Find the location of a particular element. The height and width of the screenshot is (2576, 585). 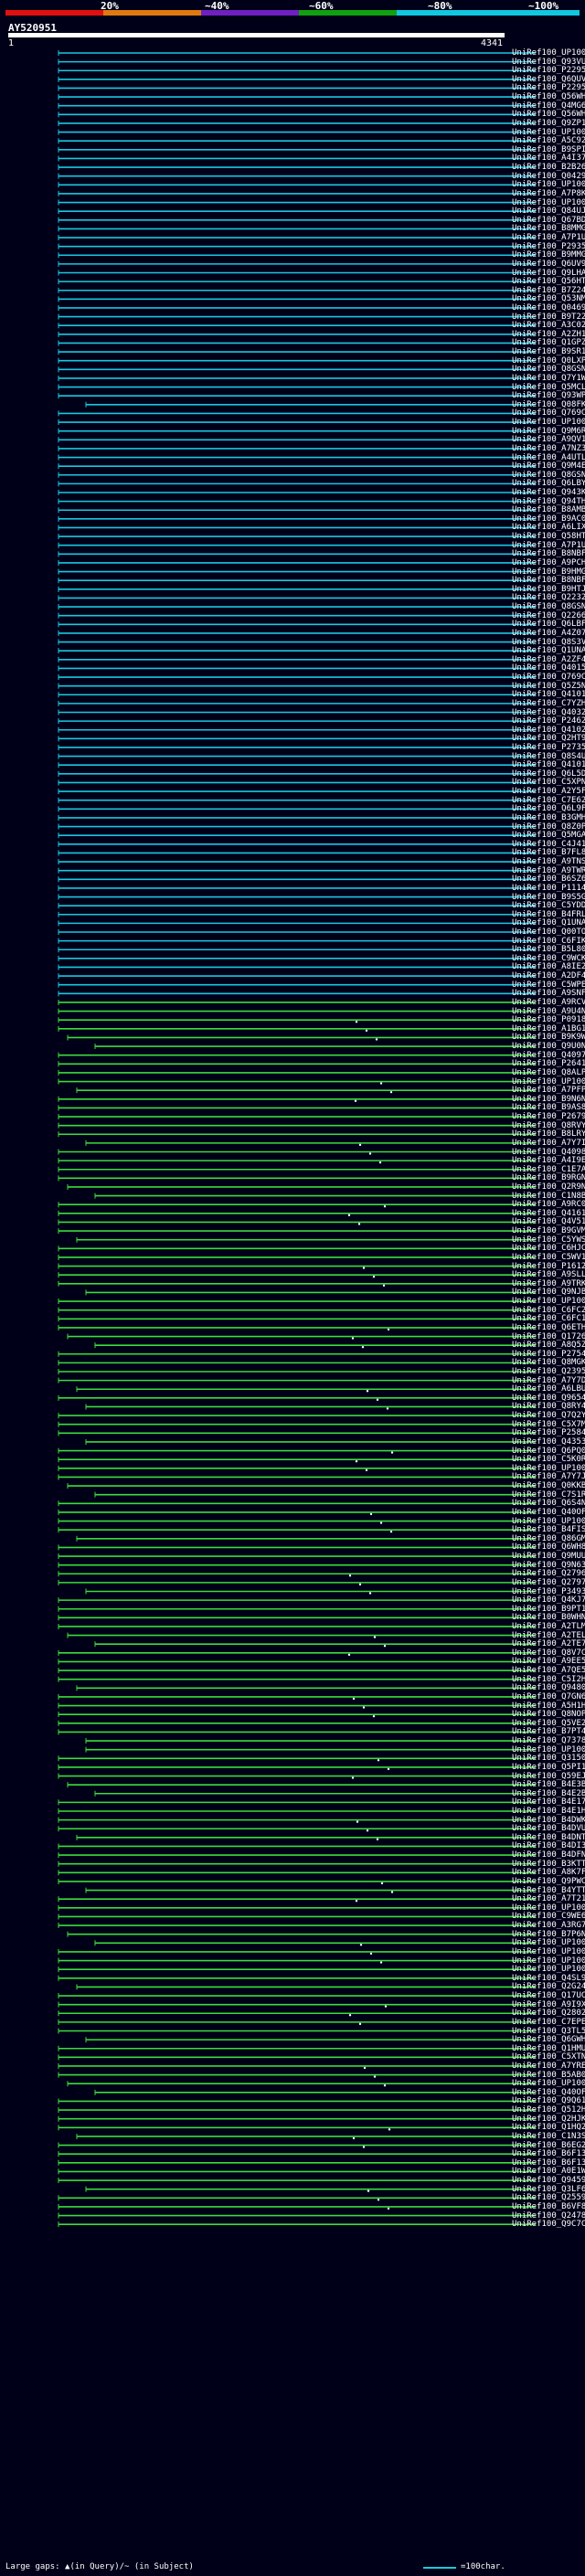

hit-label: UniRef100_Q9M6R1 is located at coordinates (548, 431).